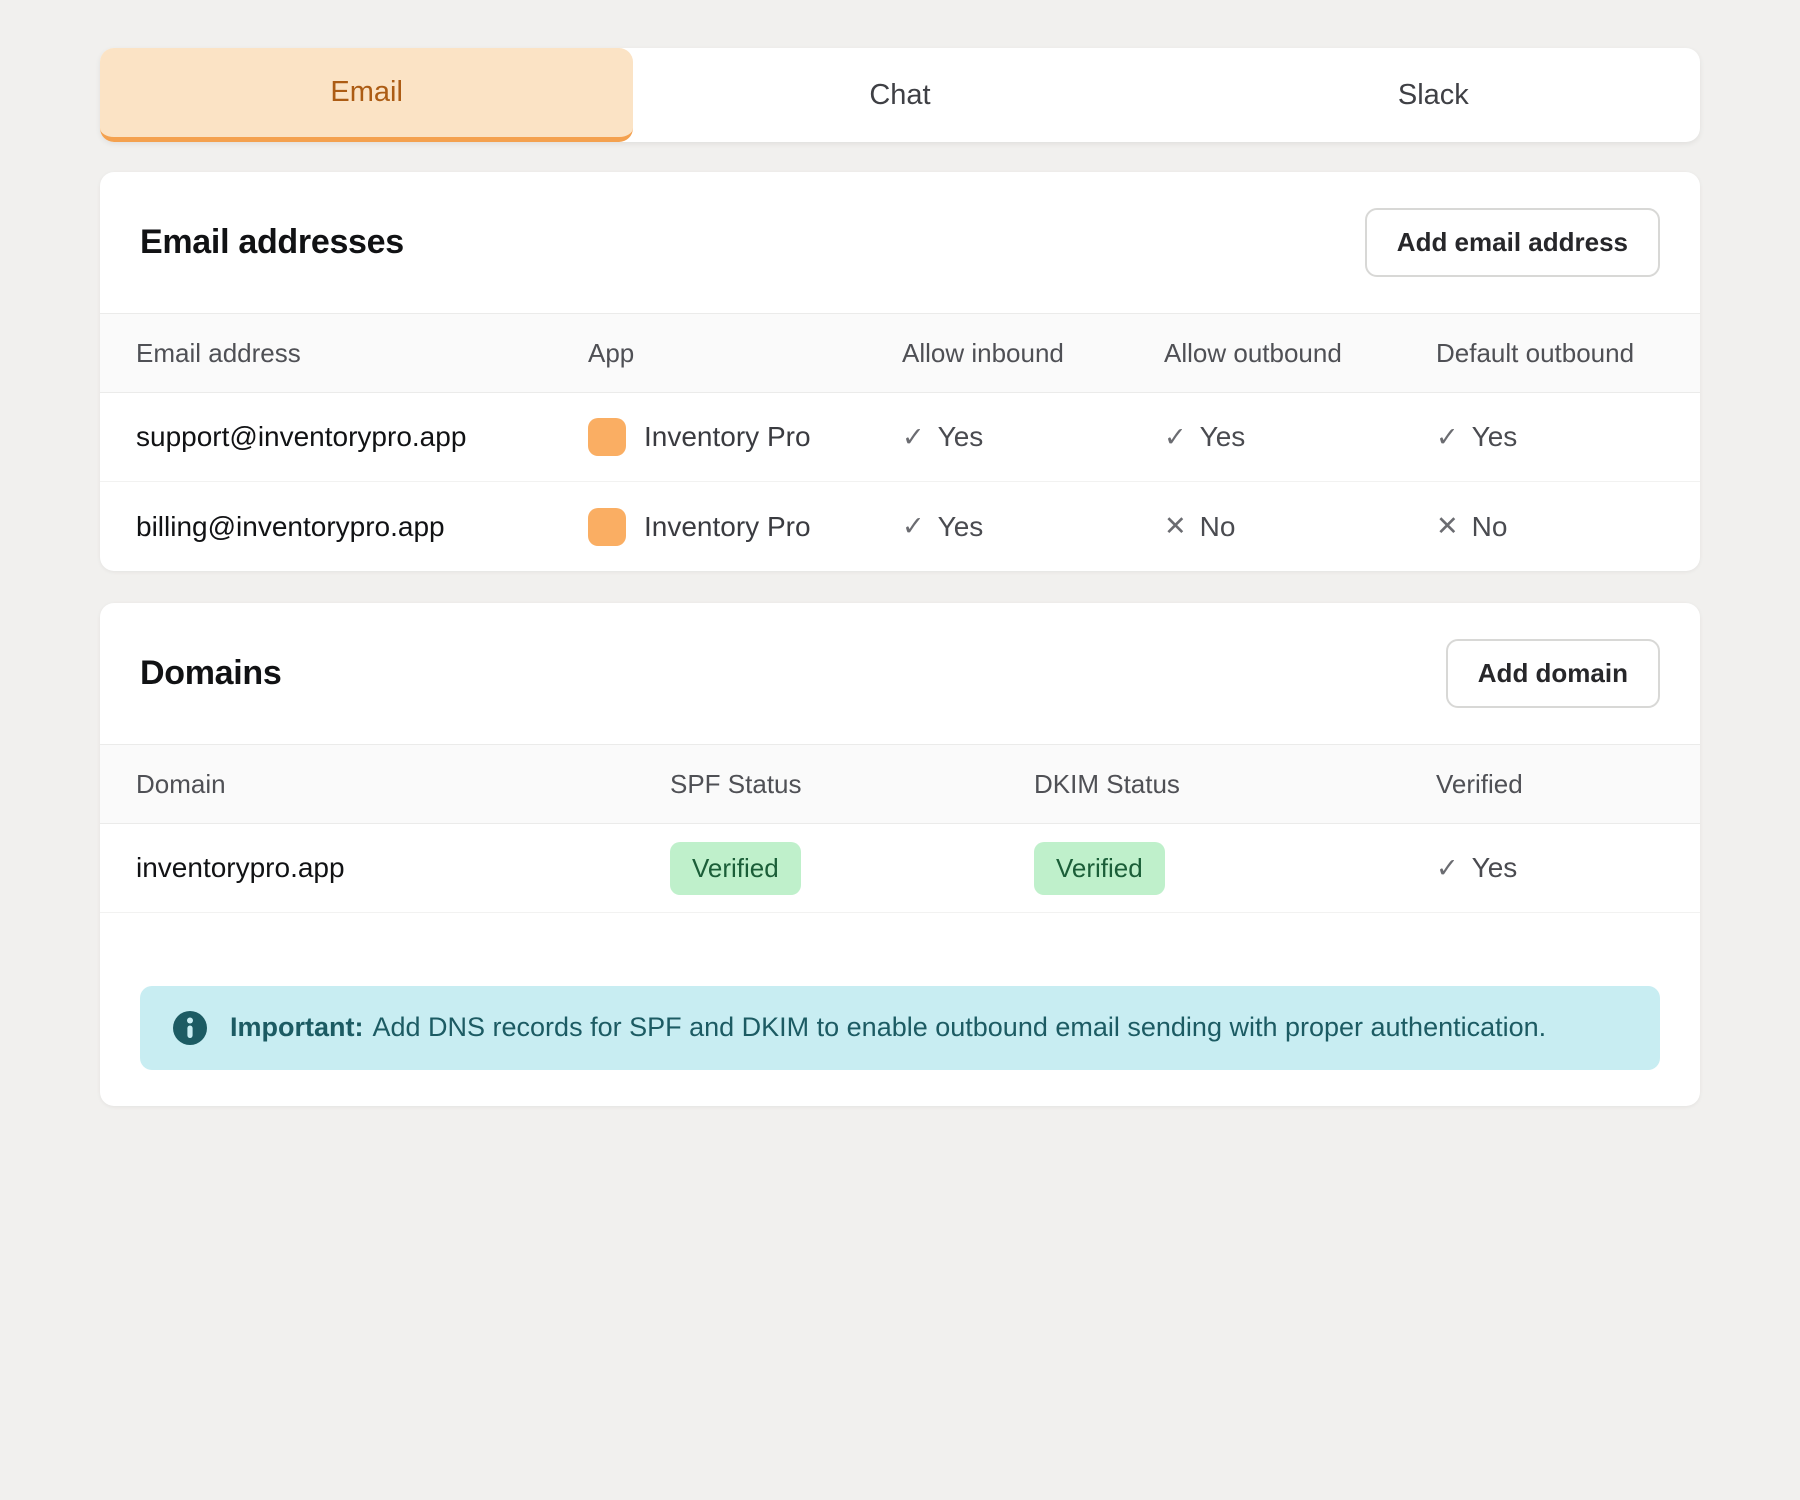 This screenshot has width=1800, height=1500. Describe the element at coordinates (1479, 783) in the screenshot. I see `col-verified: Verified` at that location.